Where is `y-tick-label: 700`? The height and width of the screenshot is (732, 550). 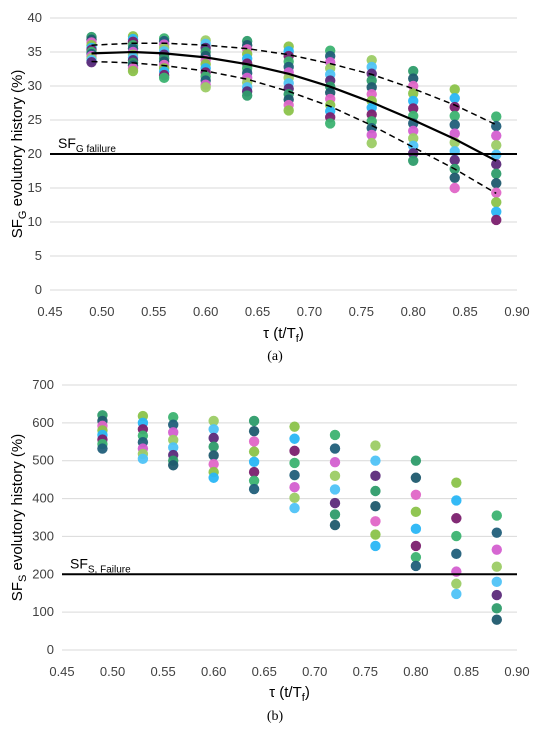
y-tick-label: 700 is located at coordinates (43, 384).